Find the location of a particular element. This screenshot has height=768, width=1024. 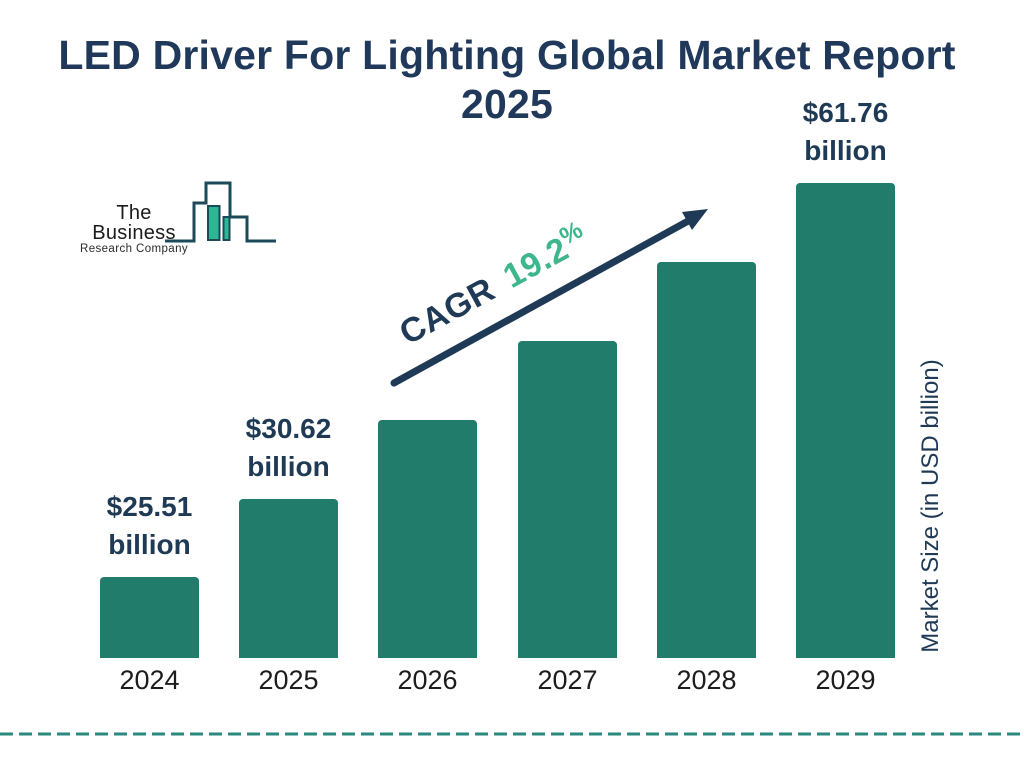

bar-group-2029: $61.76 billion 2029 is located at coordinates (845, 394).